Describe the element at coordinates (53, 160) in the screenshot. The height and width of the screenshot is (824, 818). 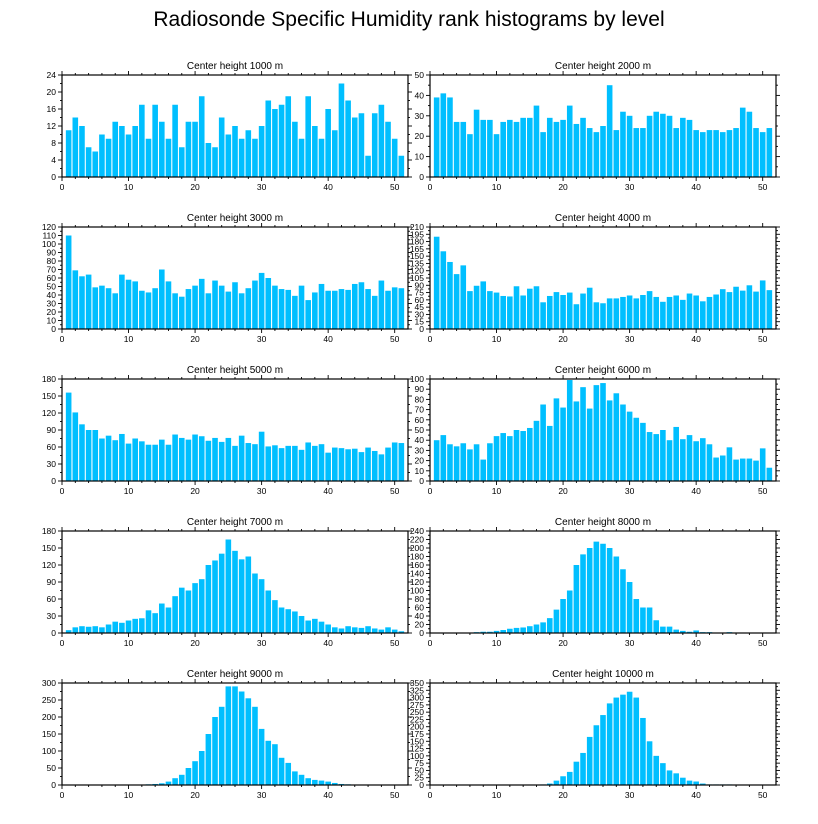
I see `y-tick-label: 4` at that location.